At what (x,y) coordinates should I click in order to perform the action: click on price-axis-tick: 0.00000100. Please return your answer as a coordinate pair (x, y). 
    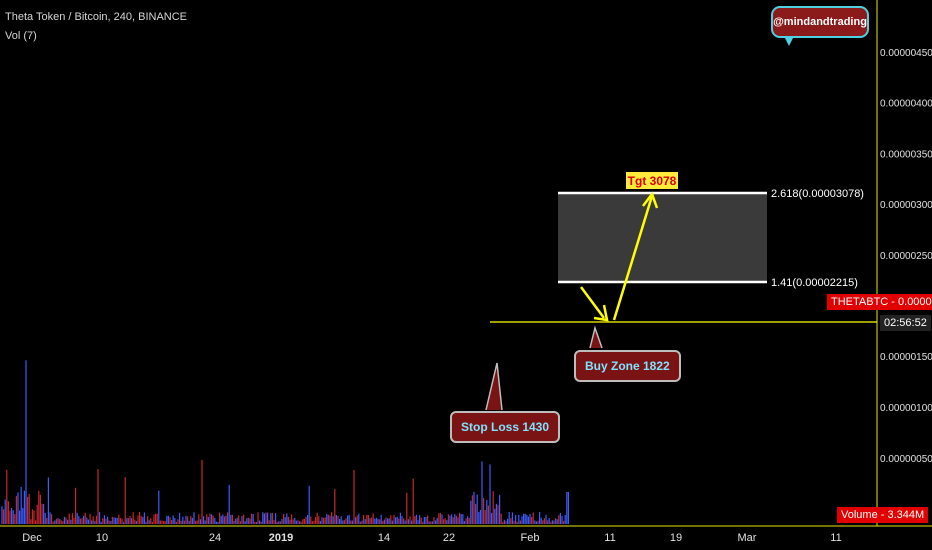
    Looking at the image, I should click on (906, 408).